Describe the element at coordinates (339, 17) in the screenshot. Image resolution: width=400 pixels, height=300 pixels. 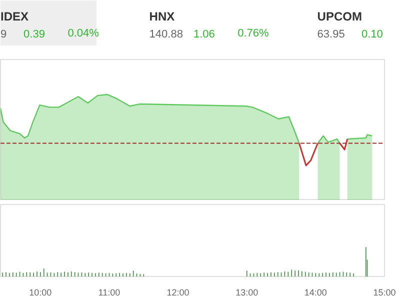
I see `text: UPCOM` at that location.